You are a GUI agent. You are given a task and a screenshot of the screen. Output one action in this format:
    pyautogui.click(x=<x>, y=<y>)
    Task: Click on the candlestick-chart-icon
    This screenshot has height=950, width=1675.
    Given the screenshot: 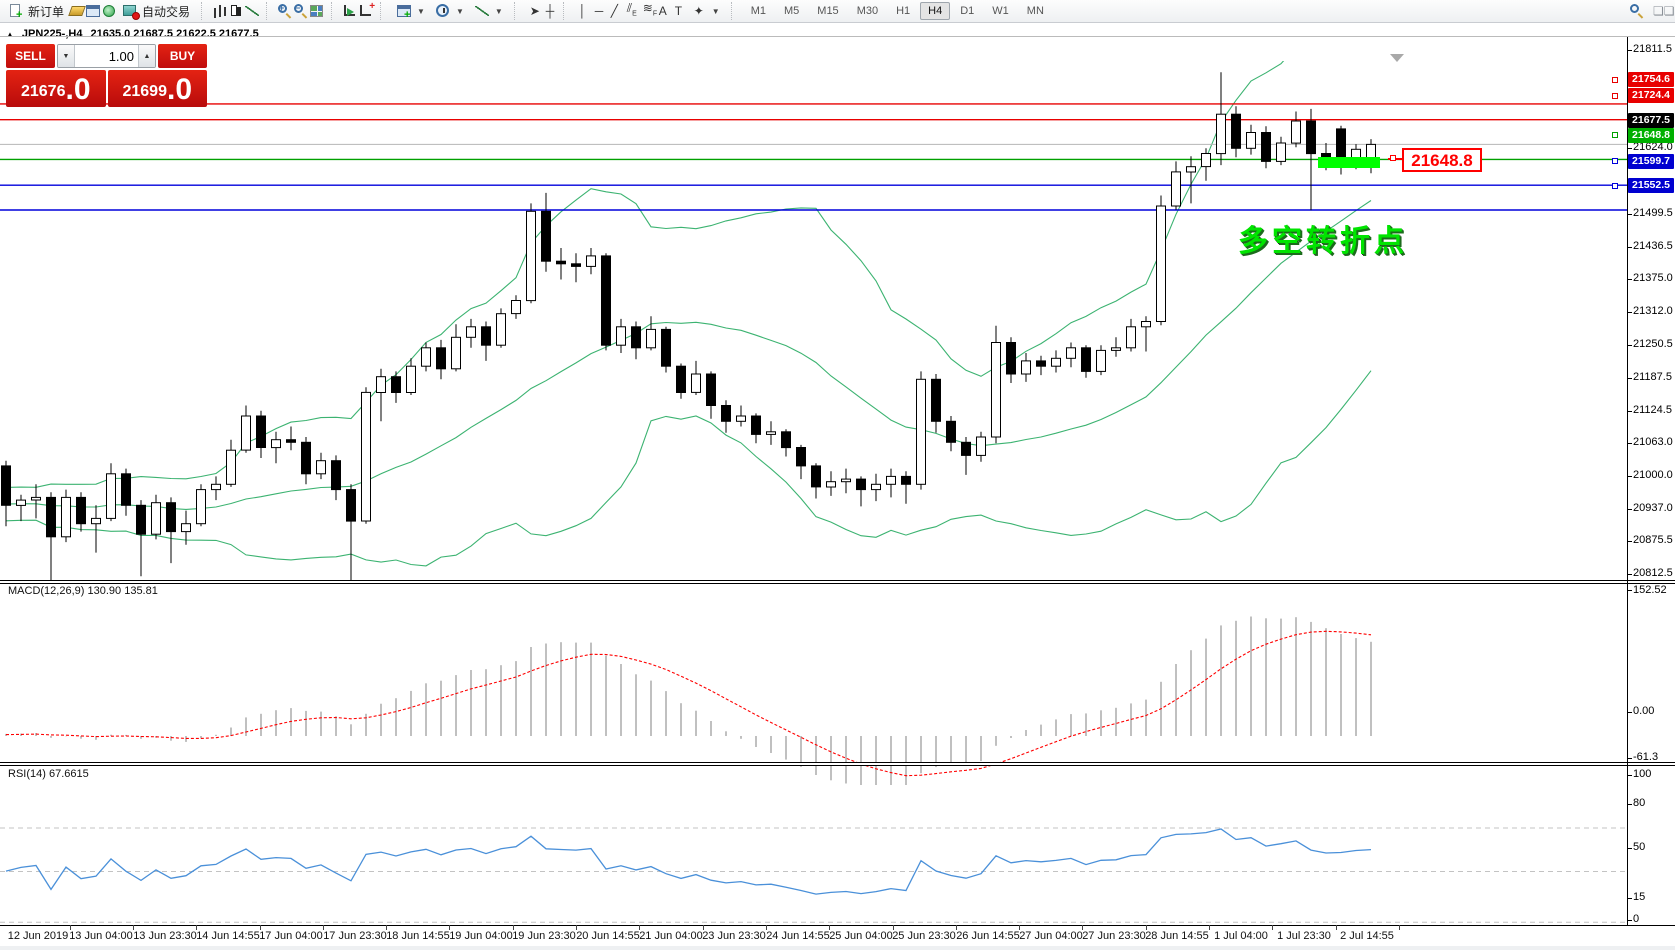 What is the action you would take?
    pyautogui.click(x=236, y=11)
    